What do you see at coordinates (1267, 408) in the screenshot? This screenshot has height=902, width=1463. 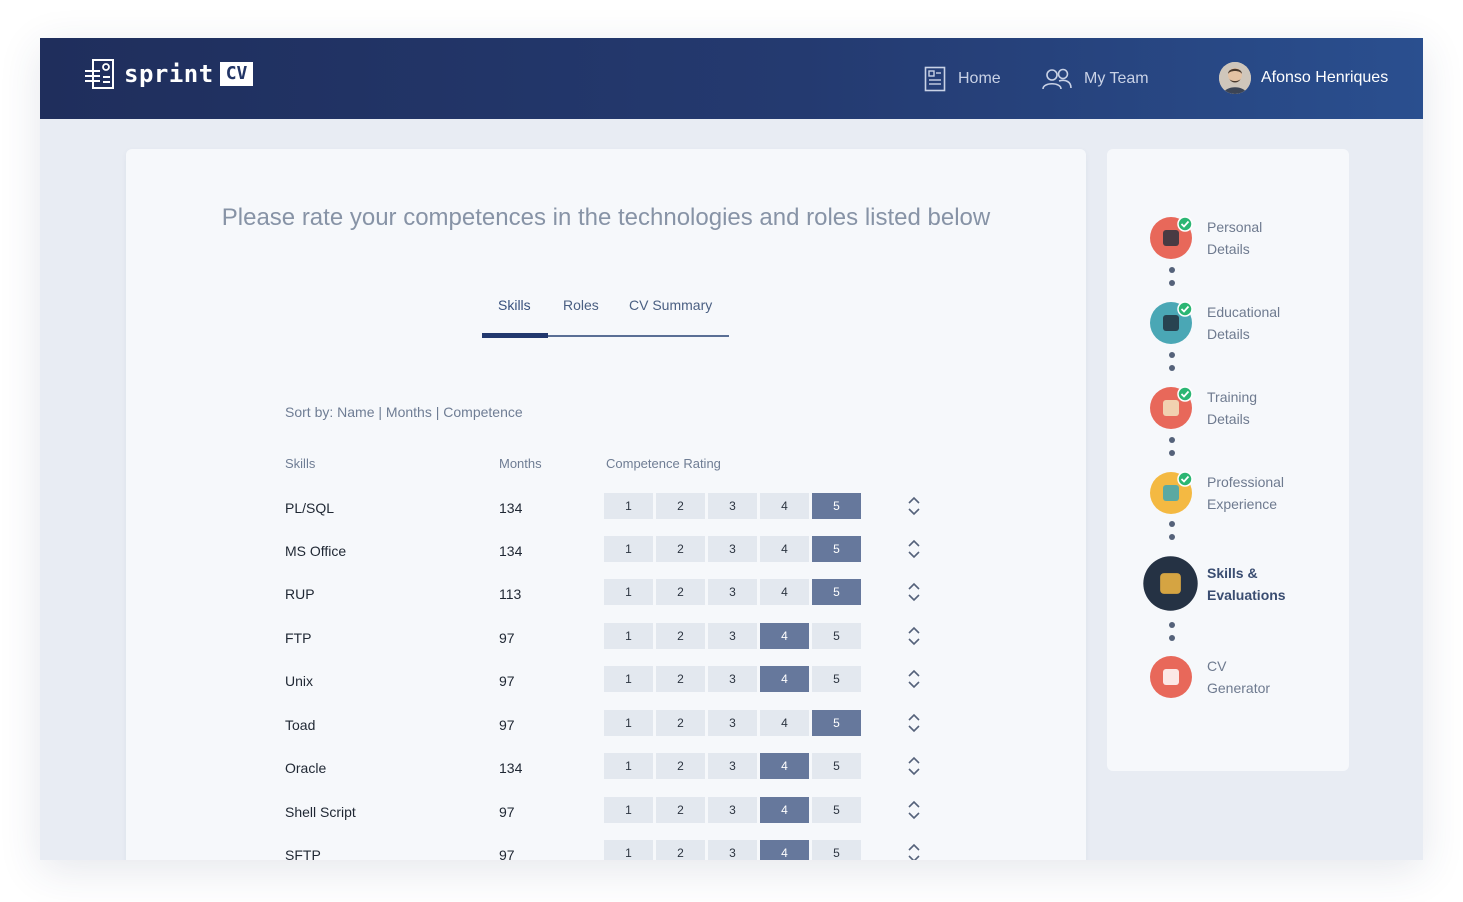 I see `progress-step-label: Training Details` at bounding box center [1267, 408].